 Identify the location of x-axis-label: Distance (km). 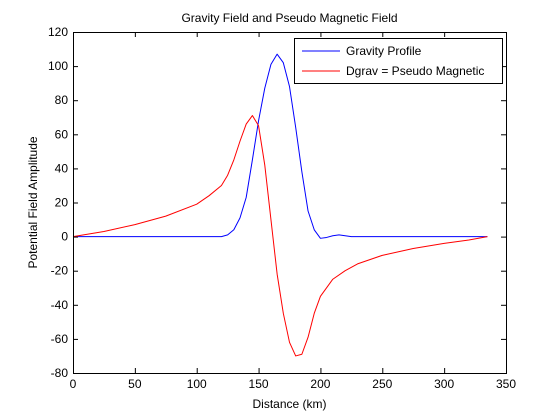
(289, 404).